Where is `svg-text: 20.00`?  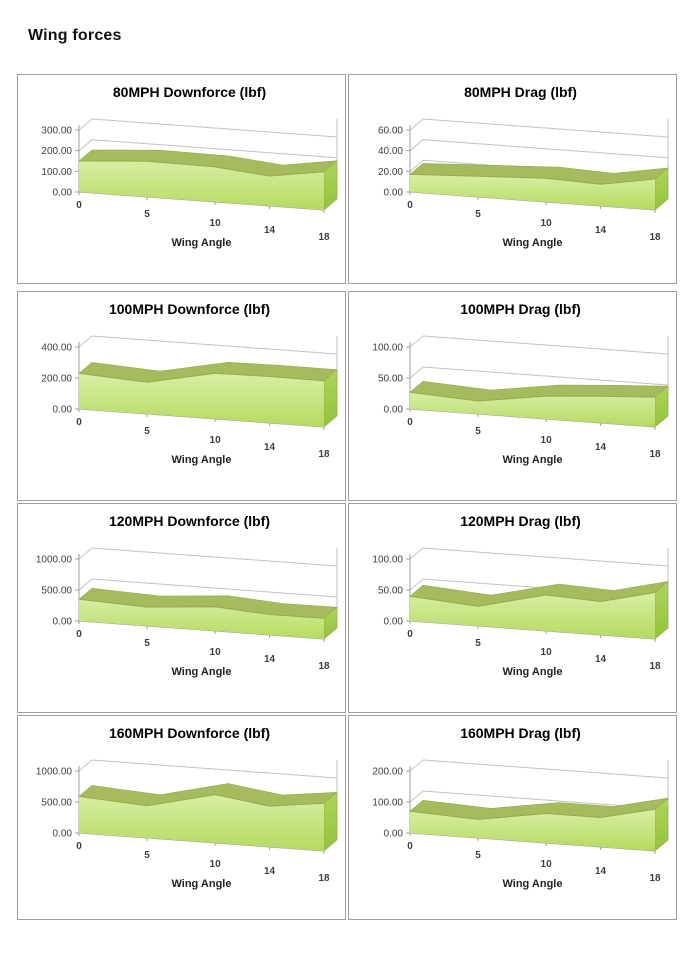 svg-text: 20.00 is located at coordinates (390, 172).